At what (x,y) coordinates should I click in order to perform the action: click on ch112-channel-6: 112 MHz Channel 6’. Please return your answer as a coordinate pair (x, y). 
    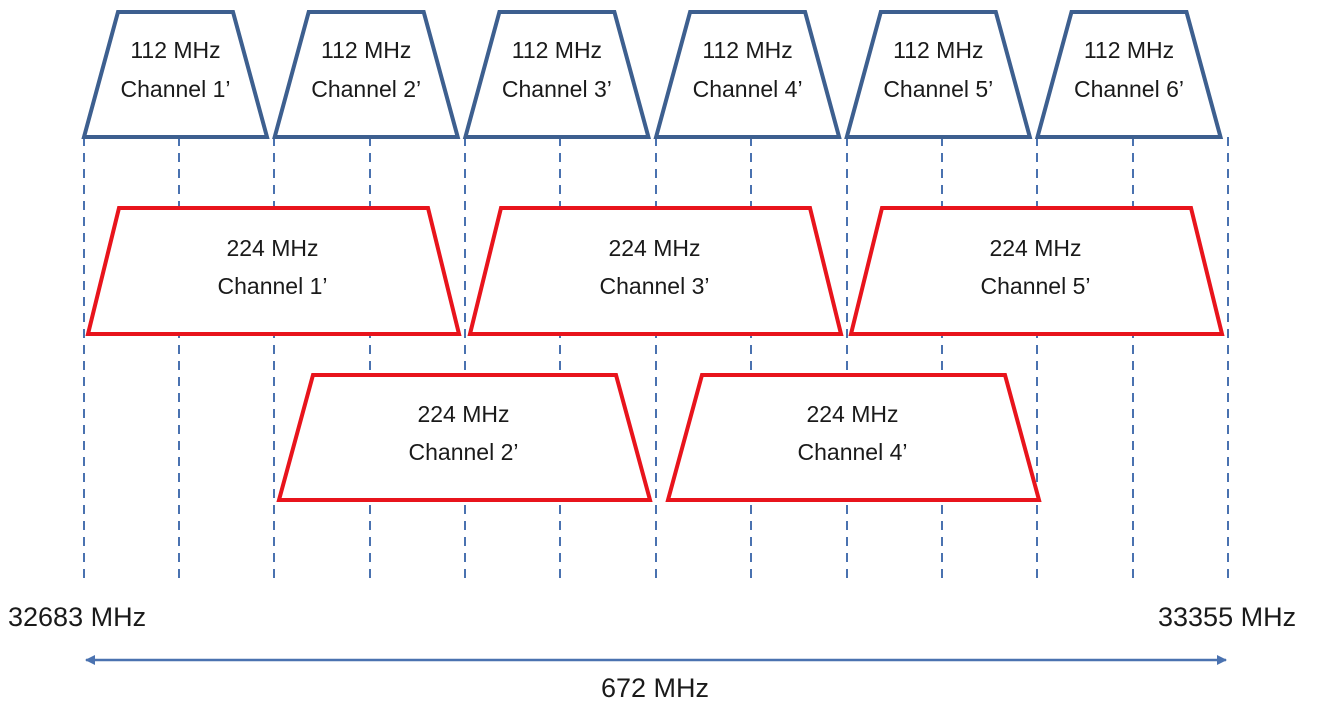
    Looking at the image, I should click on (1129, 74).